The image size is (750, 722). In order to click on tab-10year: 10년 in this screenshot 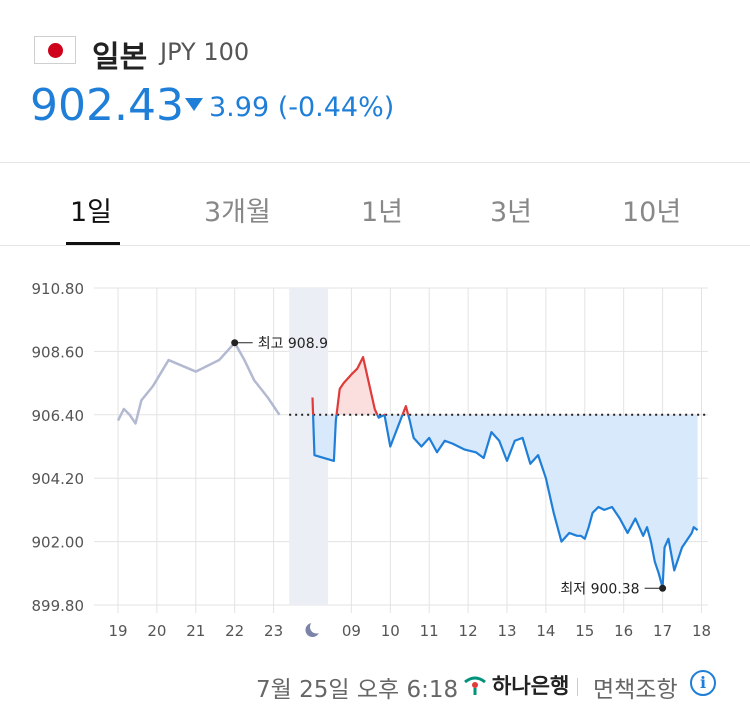, I will do `click(652, 212)`.